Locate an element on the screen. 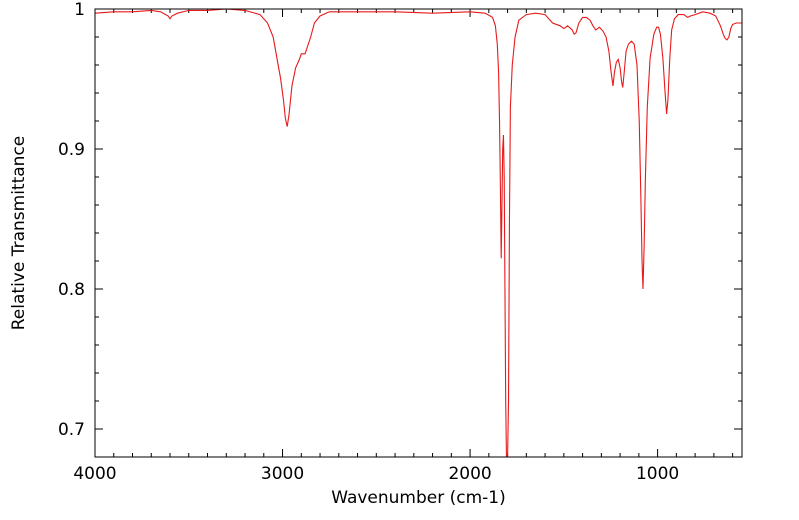 Image resolution: width=799 pixels, height=520 pixels. x-axis-label: Wavenumber (cm-1) is located at coordinates (418, 498).